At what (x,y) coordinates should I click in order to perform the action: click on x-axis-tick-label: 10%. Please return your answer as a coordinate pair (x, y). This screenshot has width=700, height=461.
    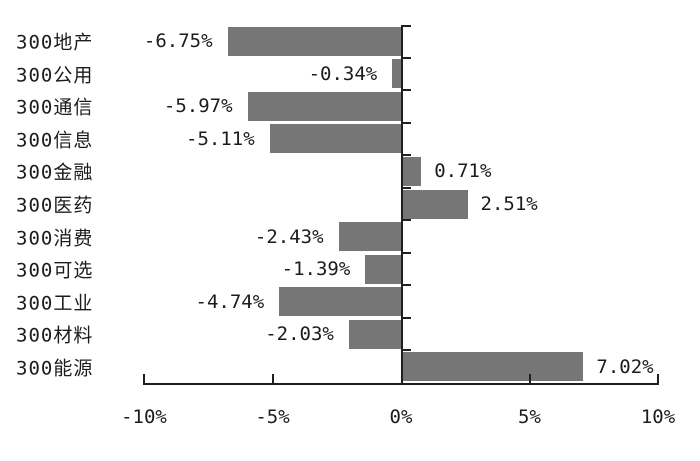
    Looking at the image, I should click on (658, 417).